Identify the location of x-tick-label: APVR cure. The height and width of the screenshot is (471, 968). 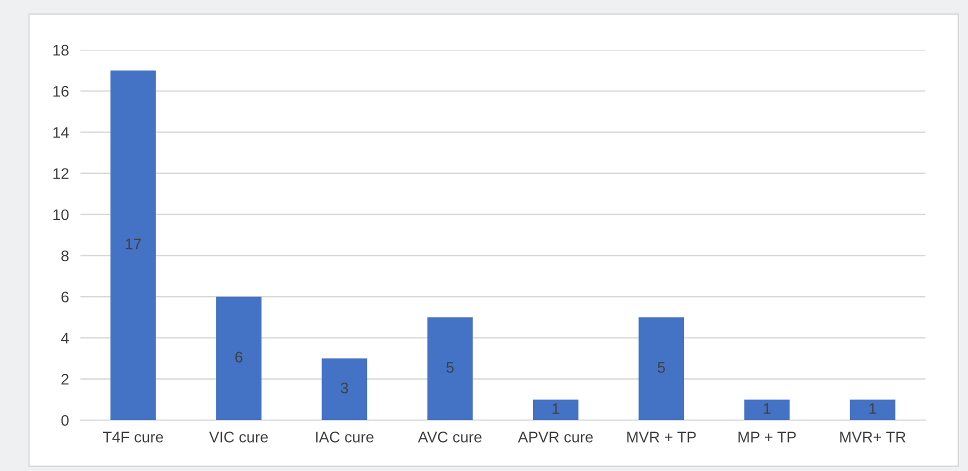
(555, 437).